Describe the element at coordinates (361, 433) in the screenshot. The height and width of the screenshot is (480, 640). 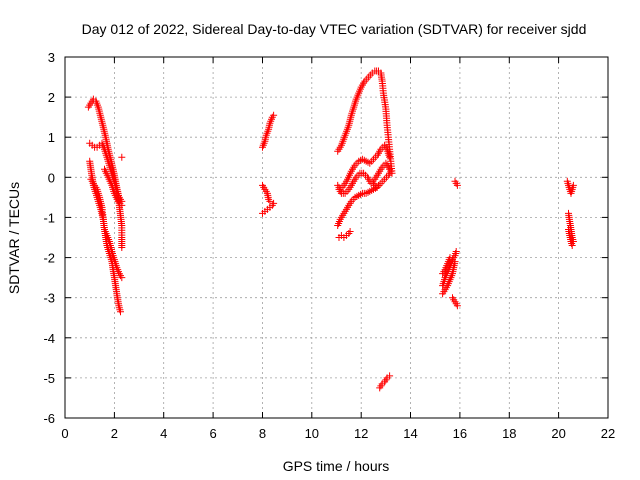
I see `x-tick-label: 12` at that location.